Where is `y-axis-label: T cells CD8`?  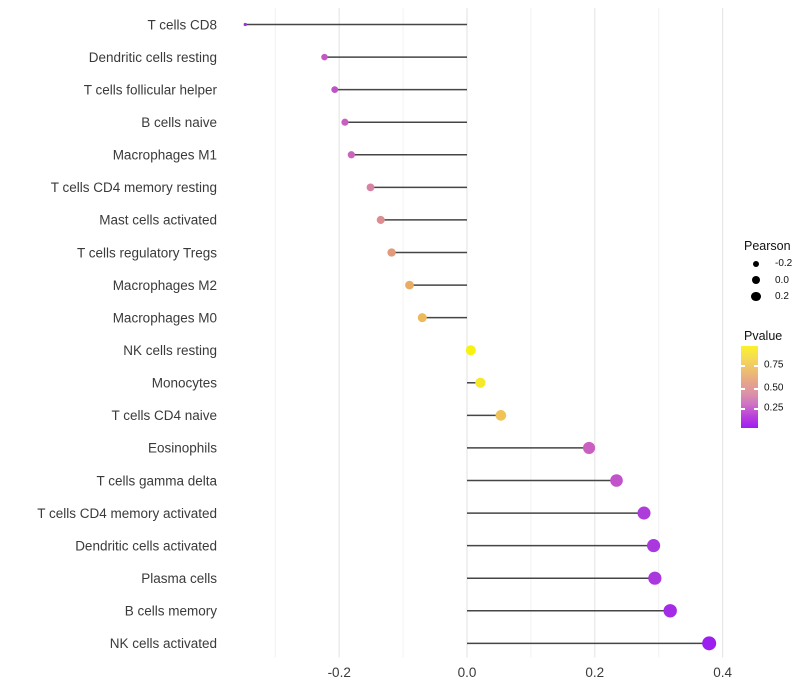 y-axis-label: T cells CD8 is located at coordinates (182, 24).